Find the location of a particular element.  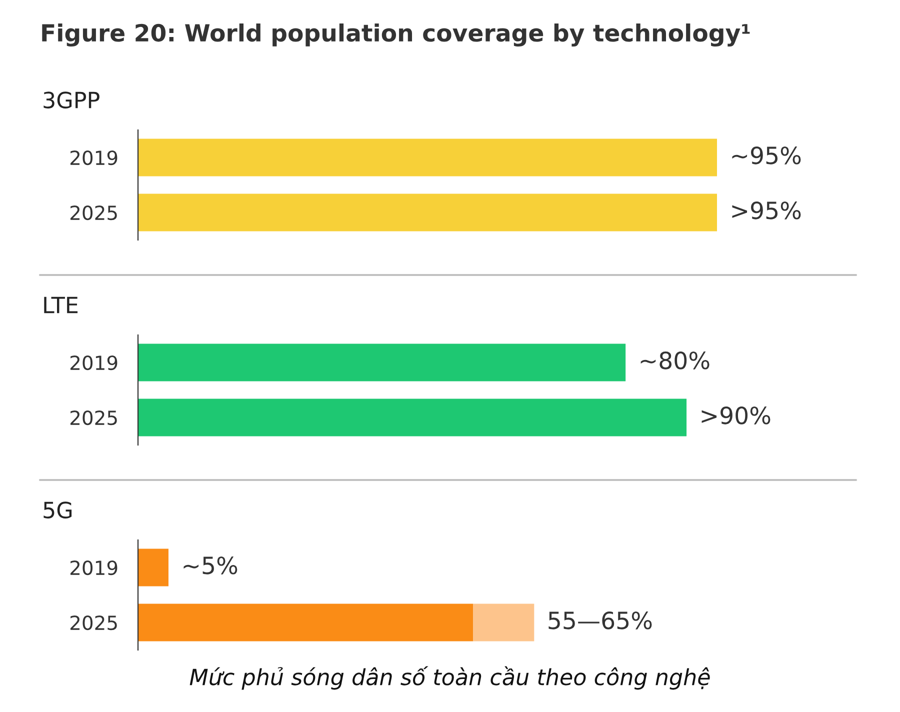

chart-title: LTE is located at coordinates (61, 305).